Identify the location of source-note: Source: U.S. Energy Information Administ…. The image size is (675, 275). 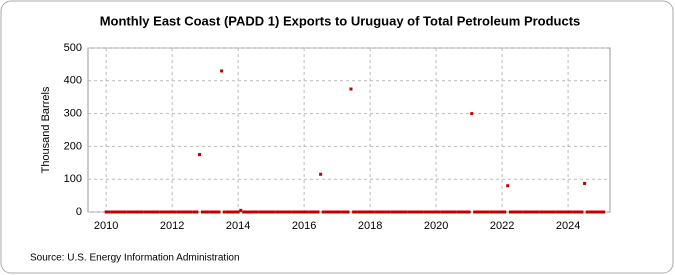
(135, 258).